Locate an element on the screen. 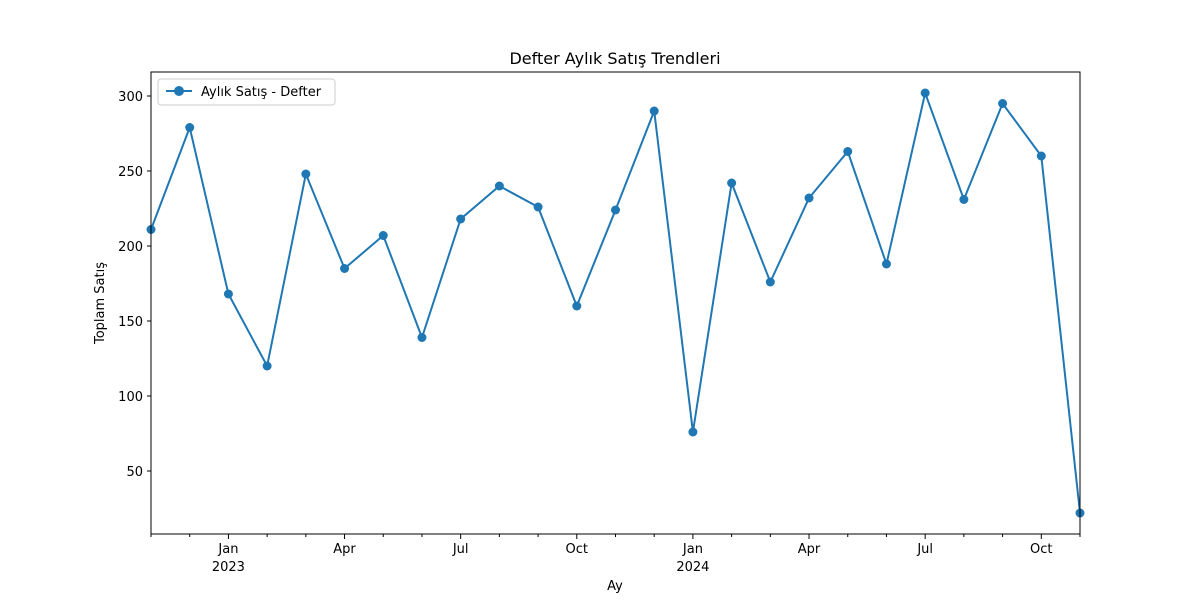  x-axis: Jan 2023 Apr Jul Oct Jan 2024 Apr Jul Oct is located at coordinates (615, 554).